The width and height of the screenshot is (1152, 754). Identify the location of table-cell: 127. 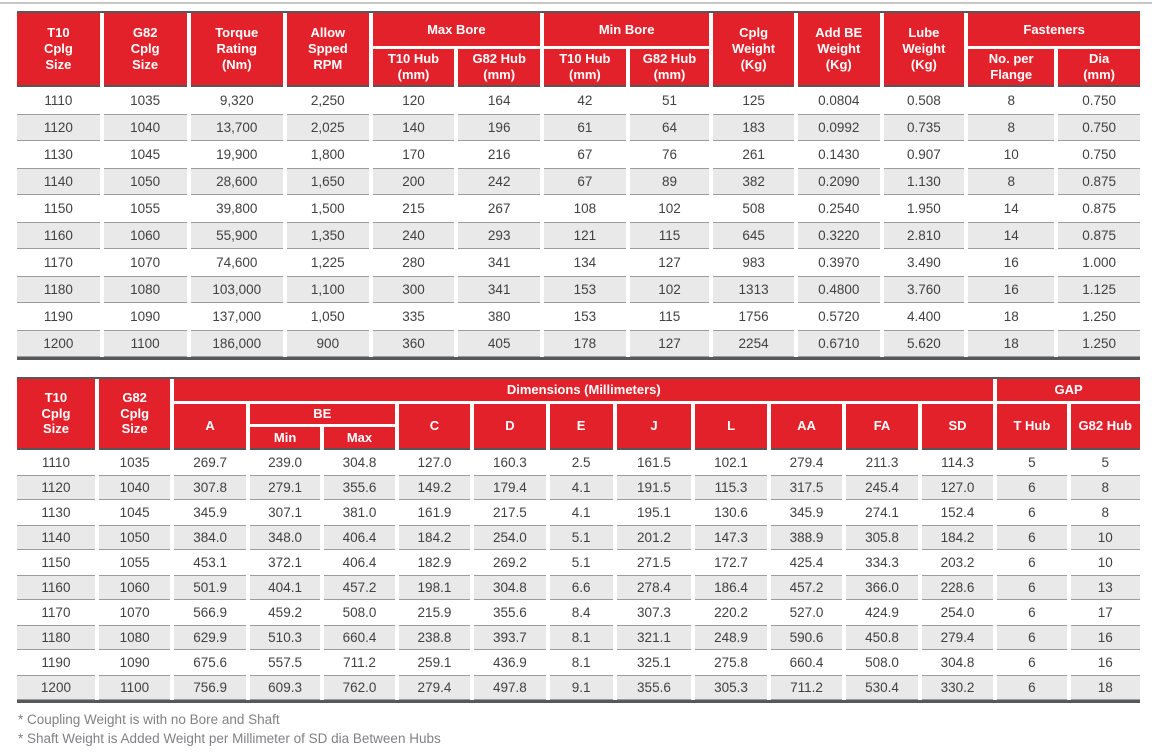
(669, 262).